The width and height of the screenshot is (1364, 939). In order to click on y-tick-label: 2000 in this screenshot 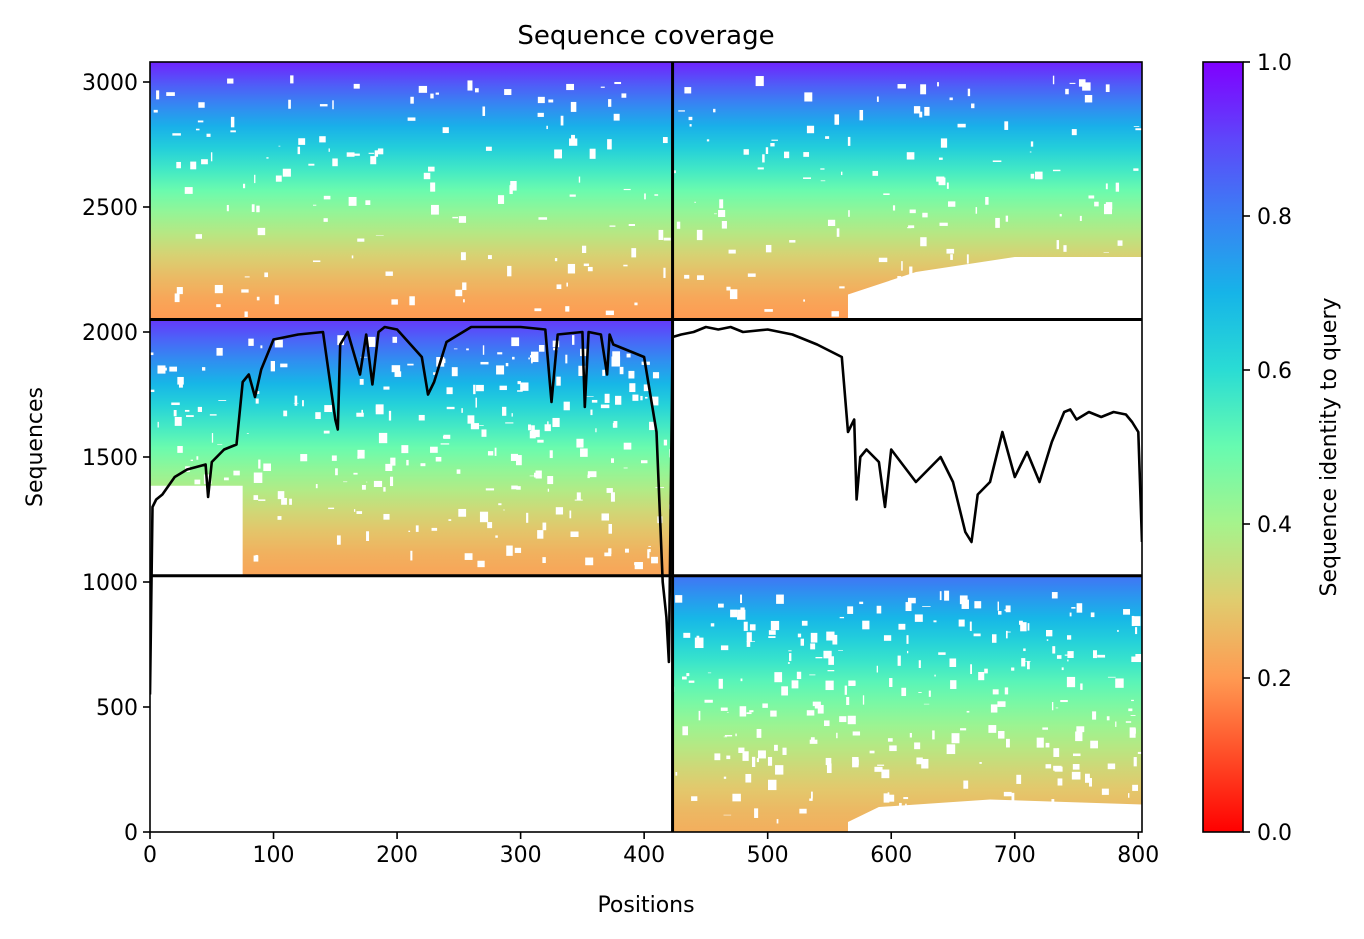, I will do `click(110, 333)`.